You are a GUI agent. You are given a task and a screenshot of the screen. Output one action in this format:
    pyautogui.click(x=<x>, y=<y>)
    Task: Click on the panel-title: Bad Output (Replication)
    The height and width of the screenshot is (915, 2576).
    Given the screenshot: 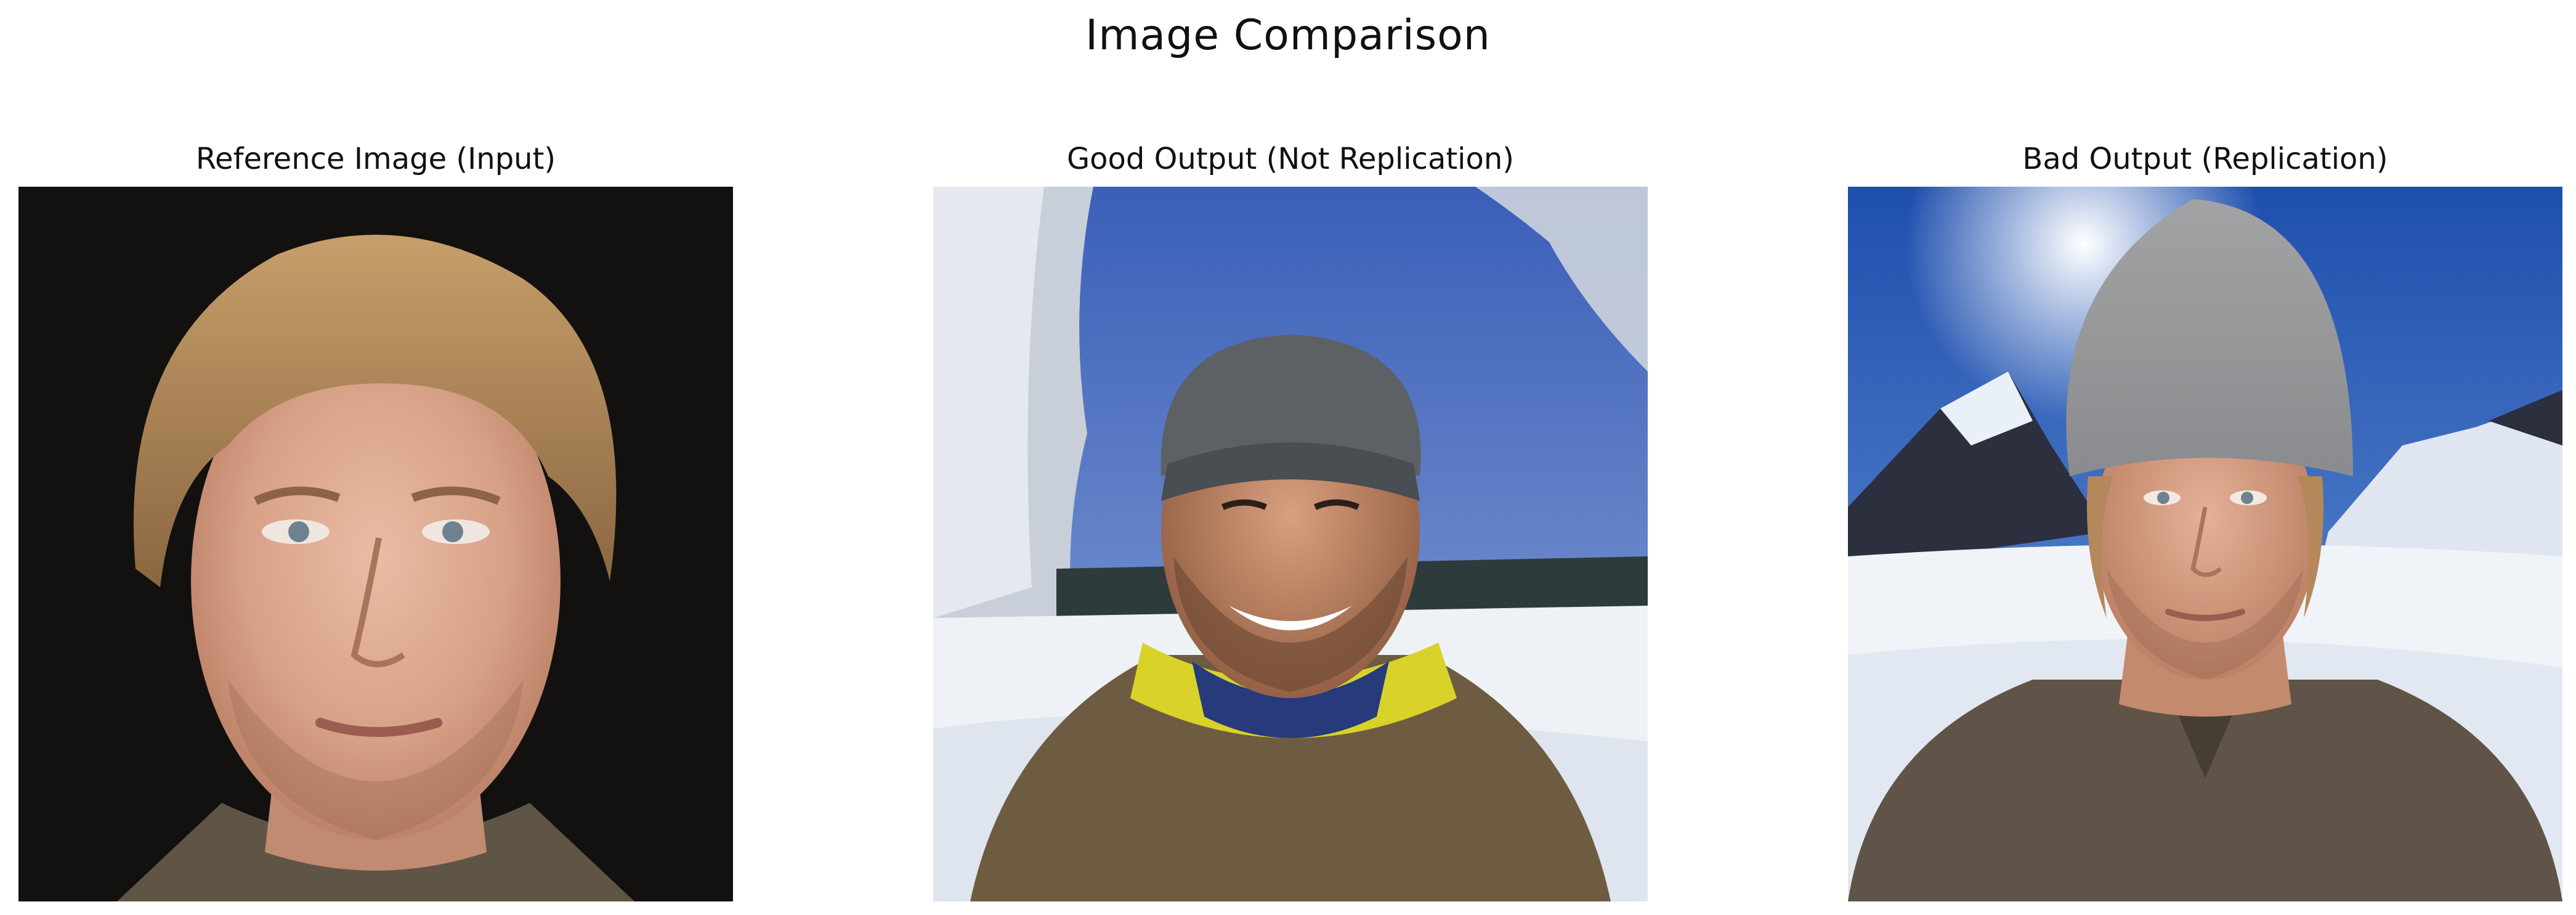 What is the action you would take?
    pyautogui.click(x=2205, y=159)
    